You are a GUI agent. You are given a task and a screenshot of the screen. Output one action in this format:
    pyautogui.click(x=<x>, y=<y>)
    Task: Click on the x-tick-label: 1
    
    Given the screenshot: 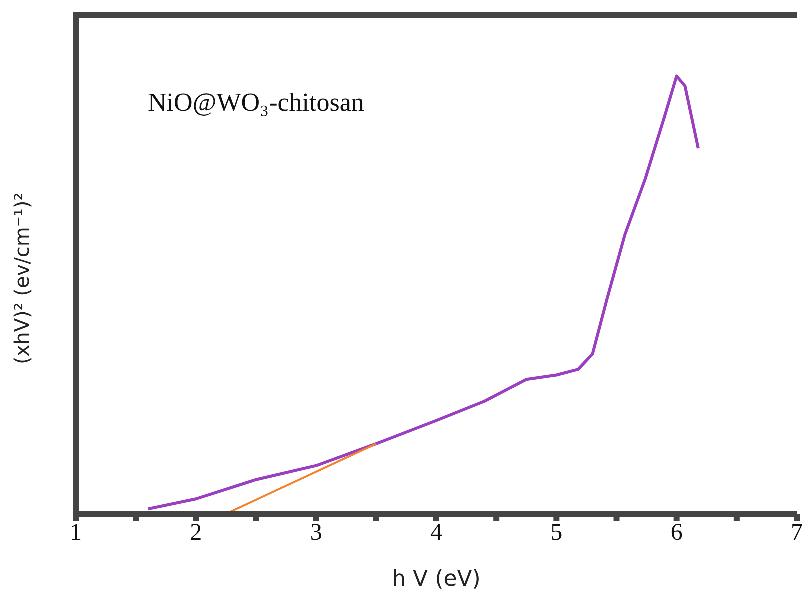 What is the action you would take?
    pyautogui.click(x=76, y=533)
    